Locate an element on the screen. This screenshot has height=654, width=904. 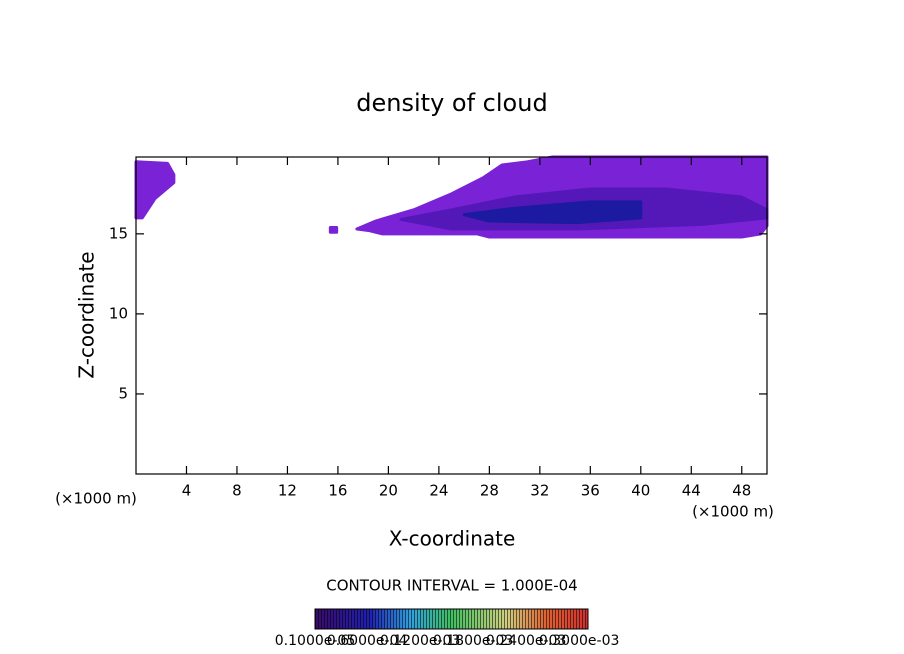
y-tick-label: 5 is located at coordinates (123, 393).